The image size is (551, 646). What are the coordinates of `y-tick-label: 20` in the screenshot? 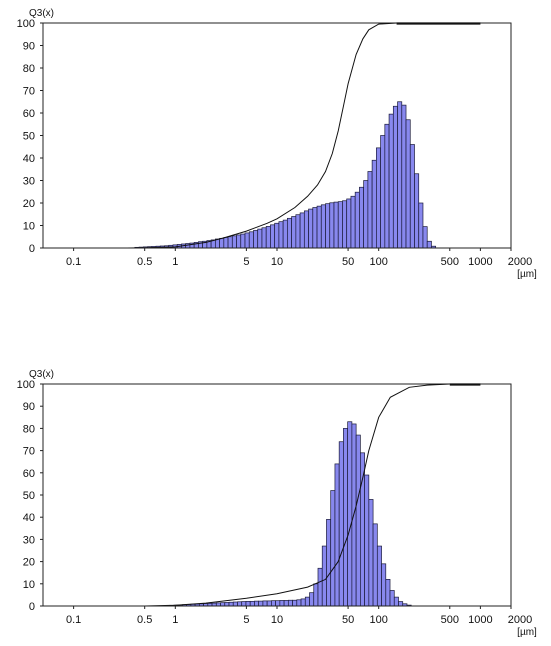 It's located at (29, 563).